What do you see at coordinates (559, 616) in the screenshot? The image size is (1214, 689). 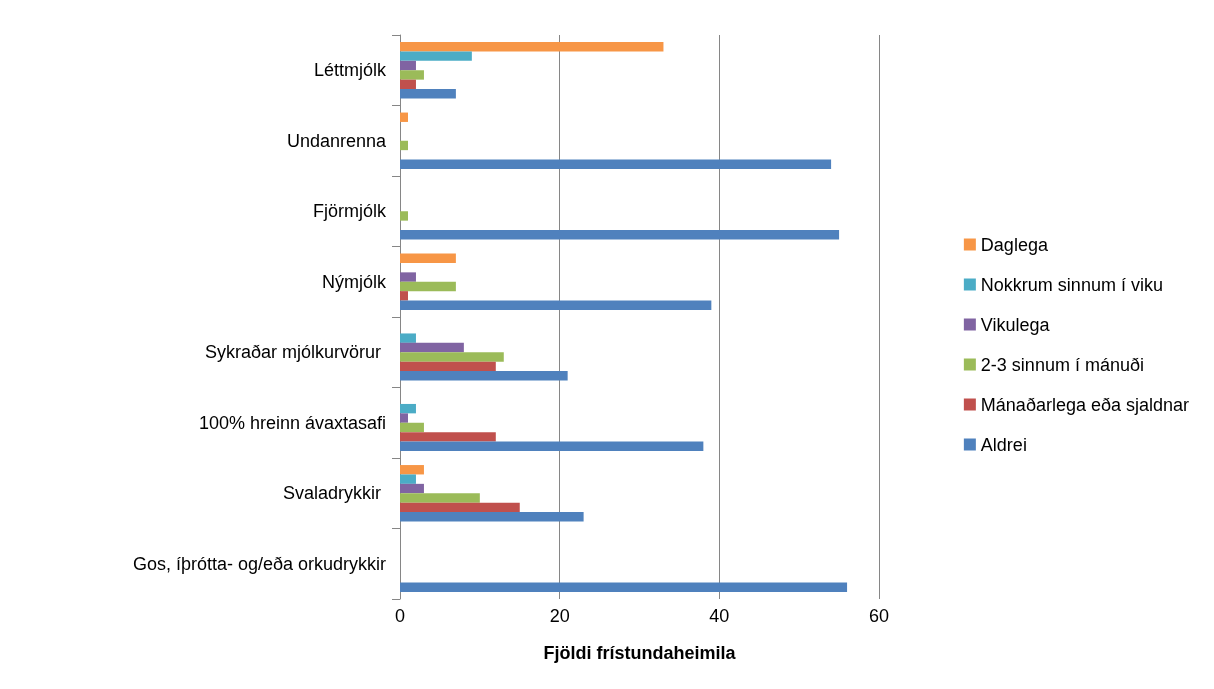 I see `x-tick-label: 20` at bounding box center [559, 616].